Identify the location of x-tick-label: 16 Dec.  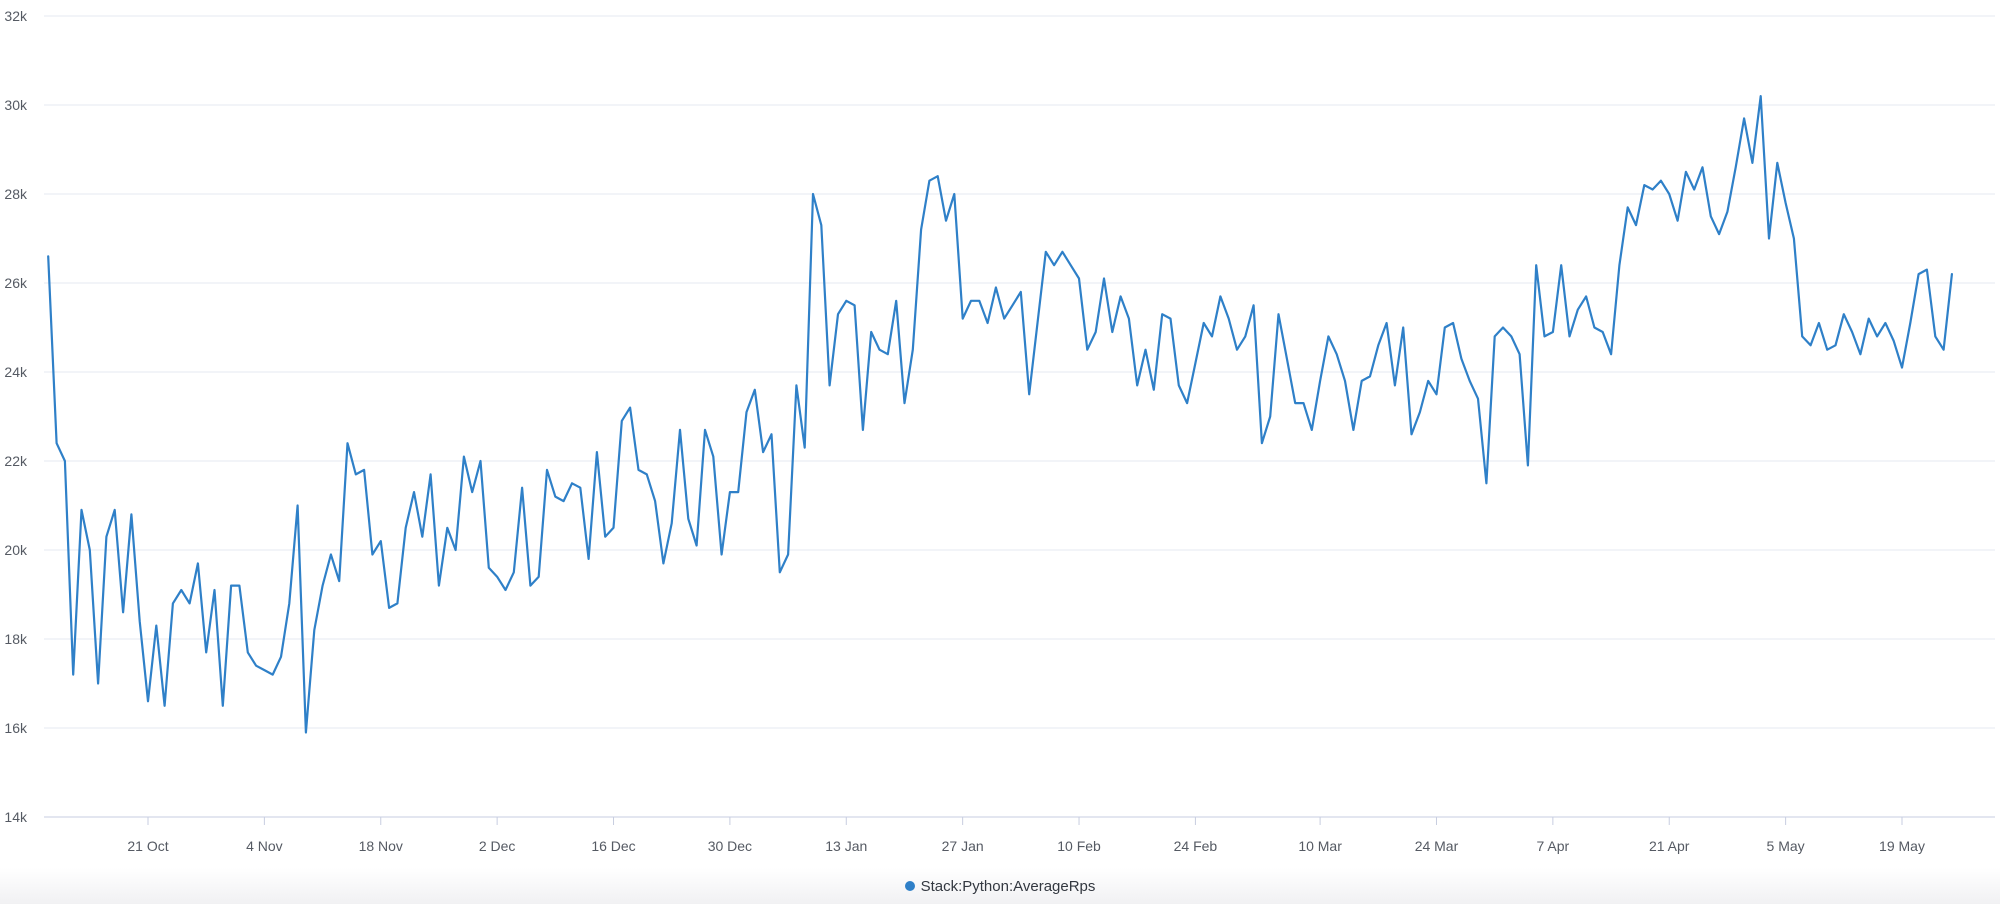
(613, 846).